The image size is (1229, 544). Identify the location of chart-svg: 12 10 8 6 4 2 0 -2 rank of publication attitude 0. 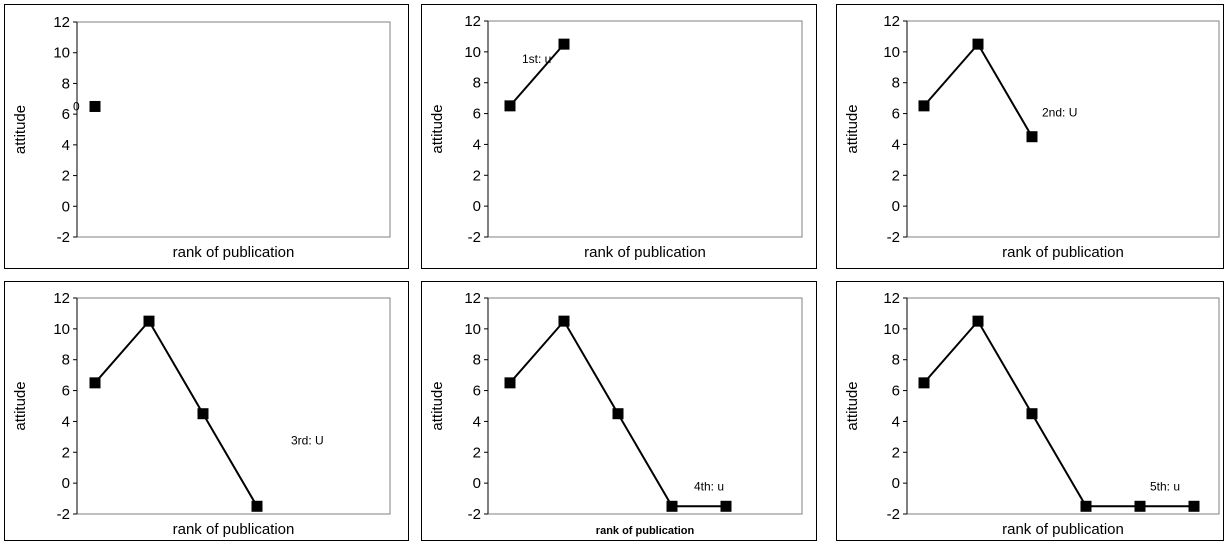
(201, 137).